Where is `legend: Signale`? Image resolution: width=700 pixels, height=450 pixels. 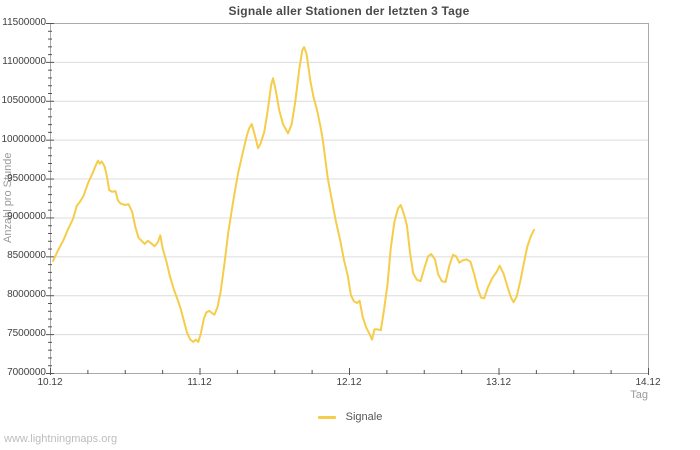
legend: Signale is located at coordinates (350, 417).